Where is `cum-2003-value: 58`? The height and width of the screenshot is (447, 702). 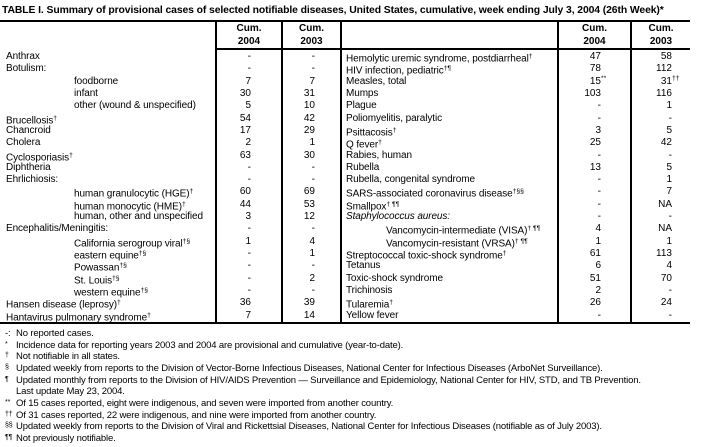 cum-2003-value: 58 is located at coordinates (660, 57).